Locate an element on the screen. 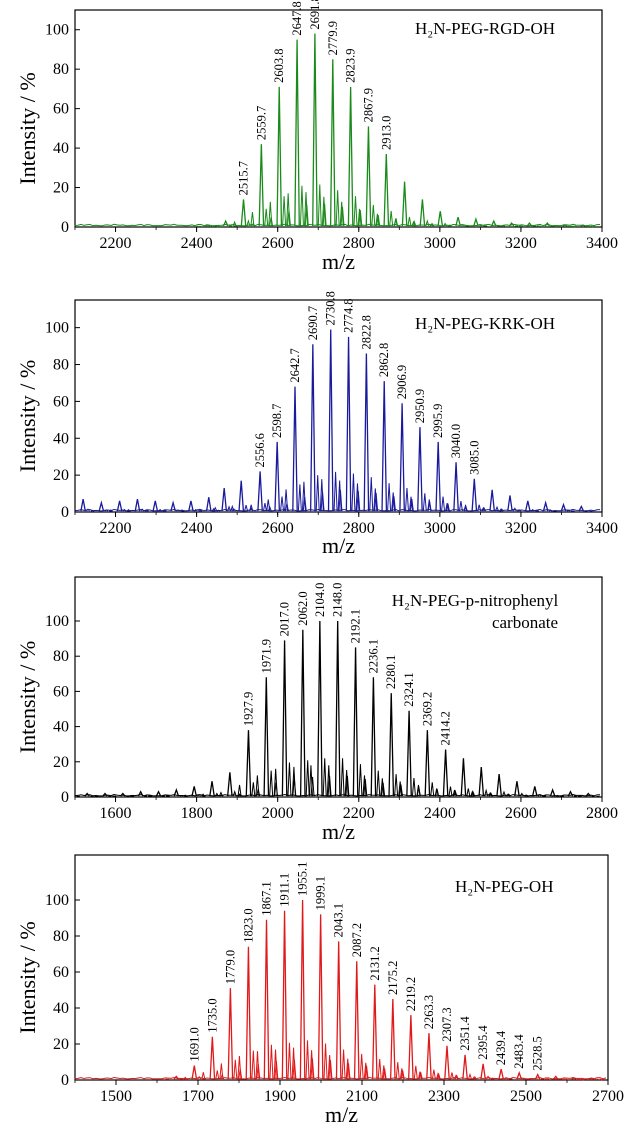 The height and width of the screenshot is (1133, 634). x-tick-label: 2400 is located at coordinates (440, 813).